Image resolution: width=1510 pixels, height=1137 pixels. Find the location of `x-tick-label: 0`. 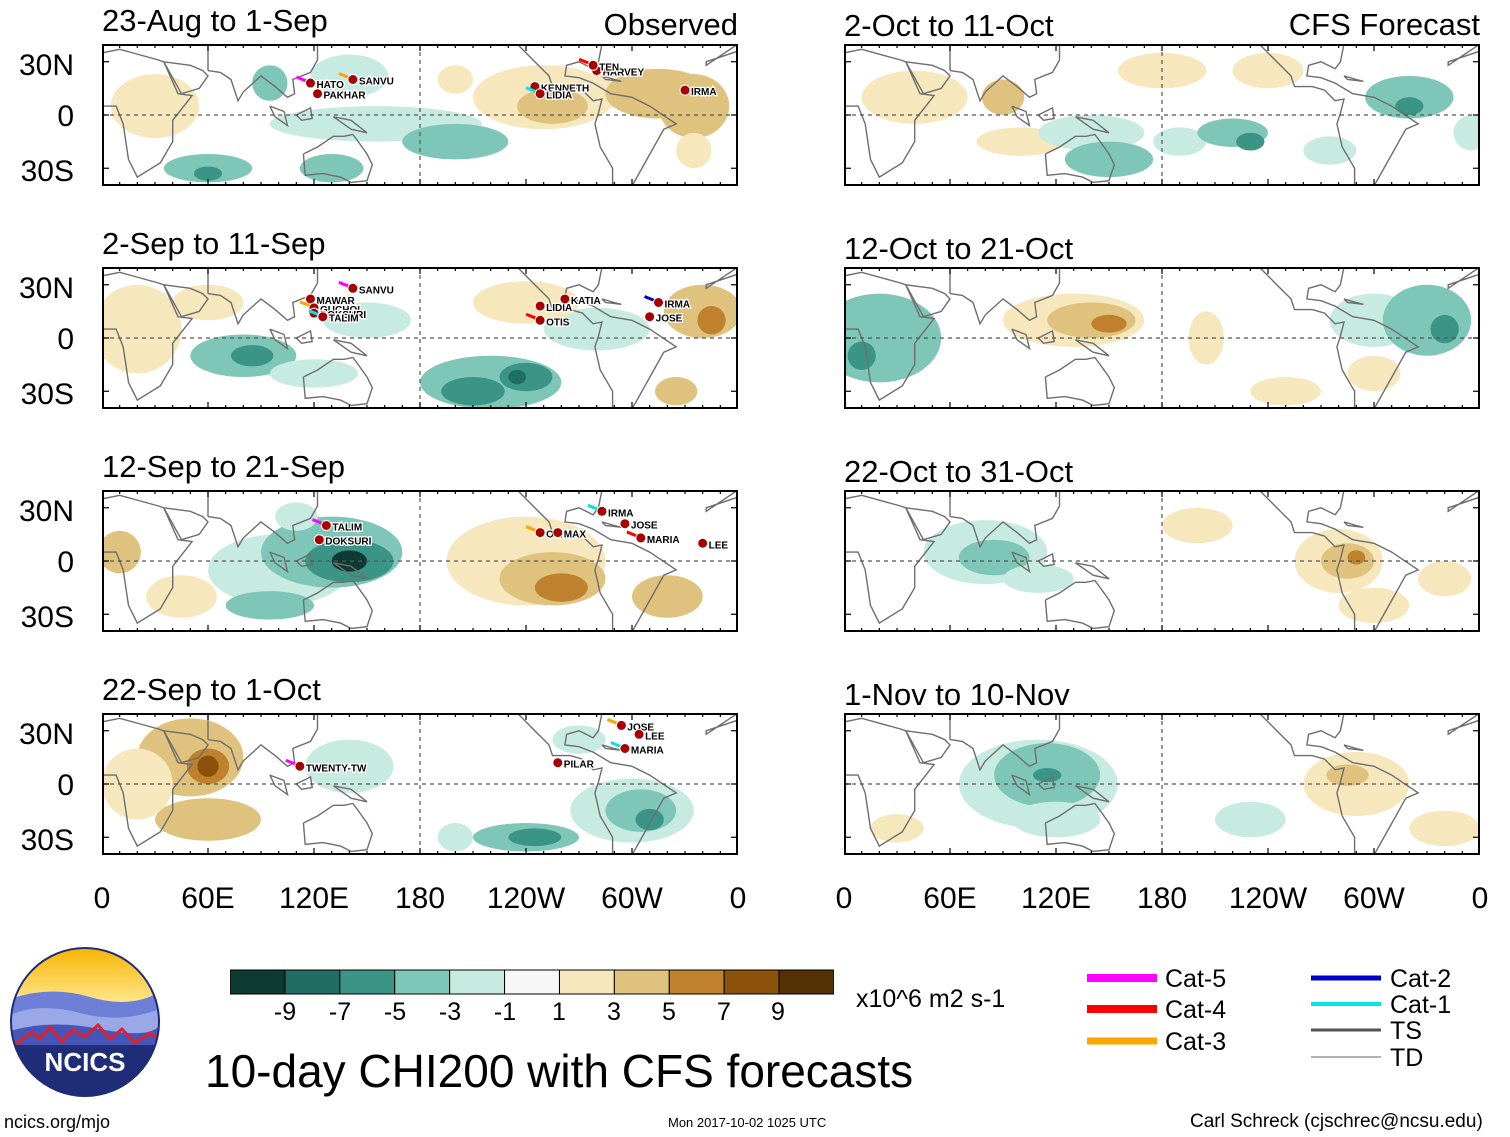

x-tick-label: 0 is located at coordinates (1480, 898).